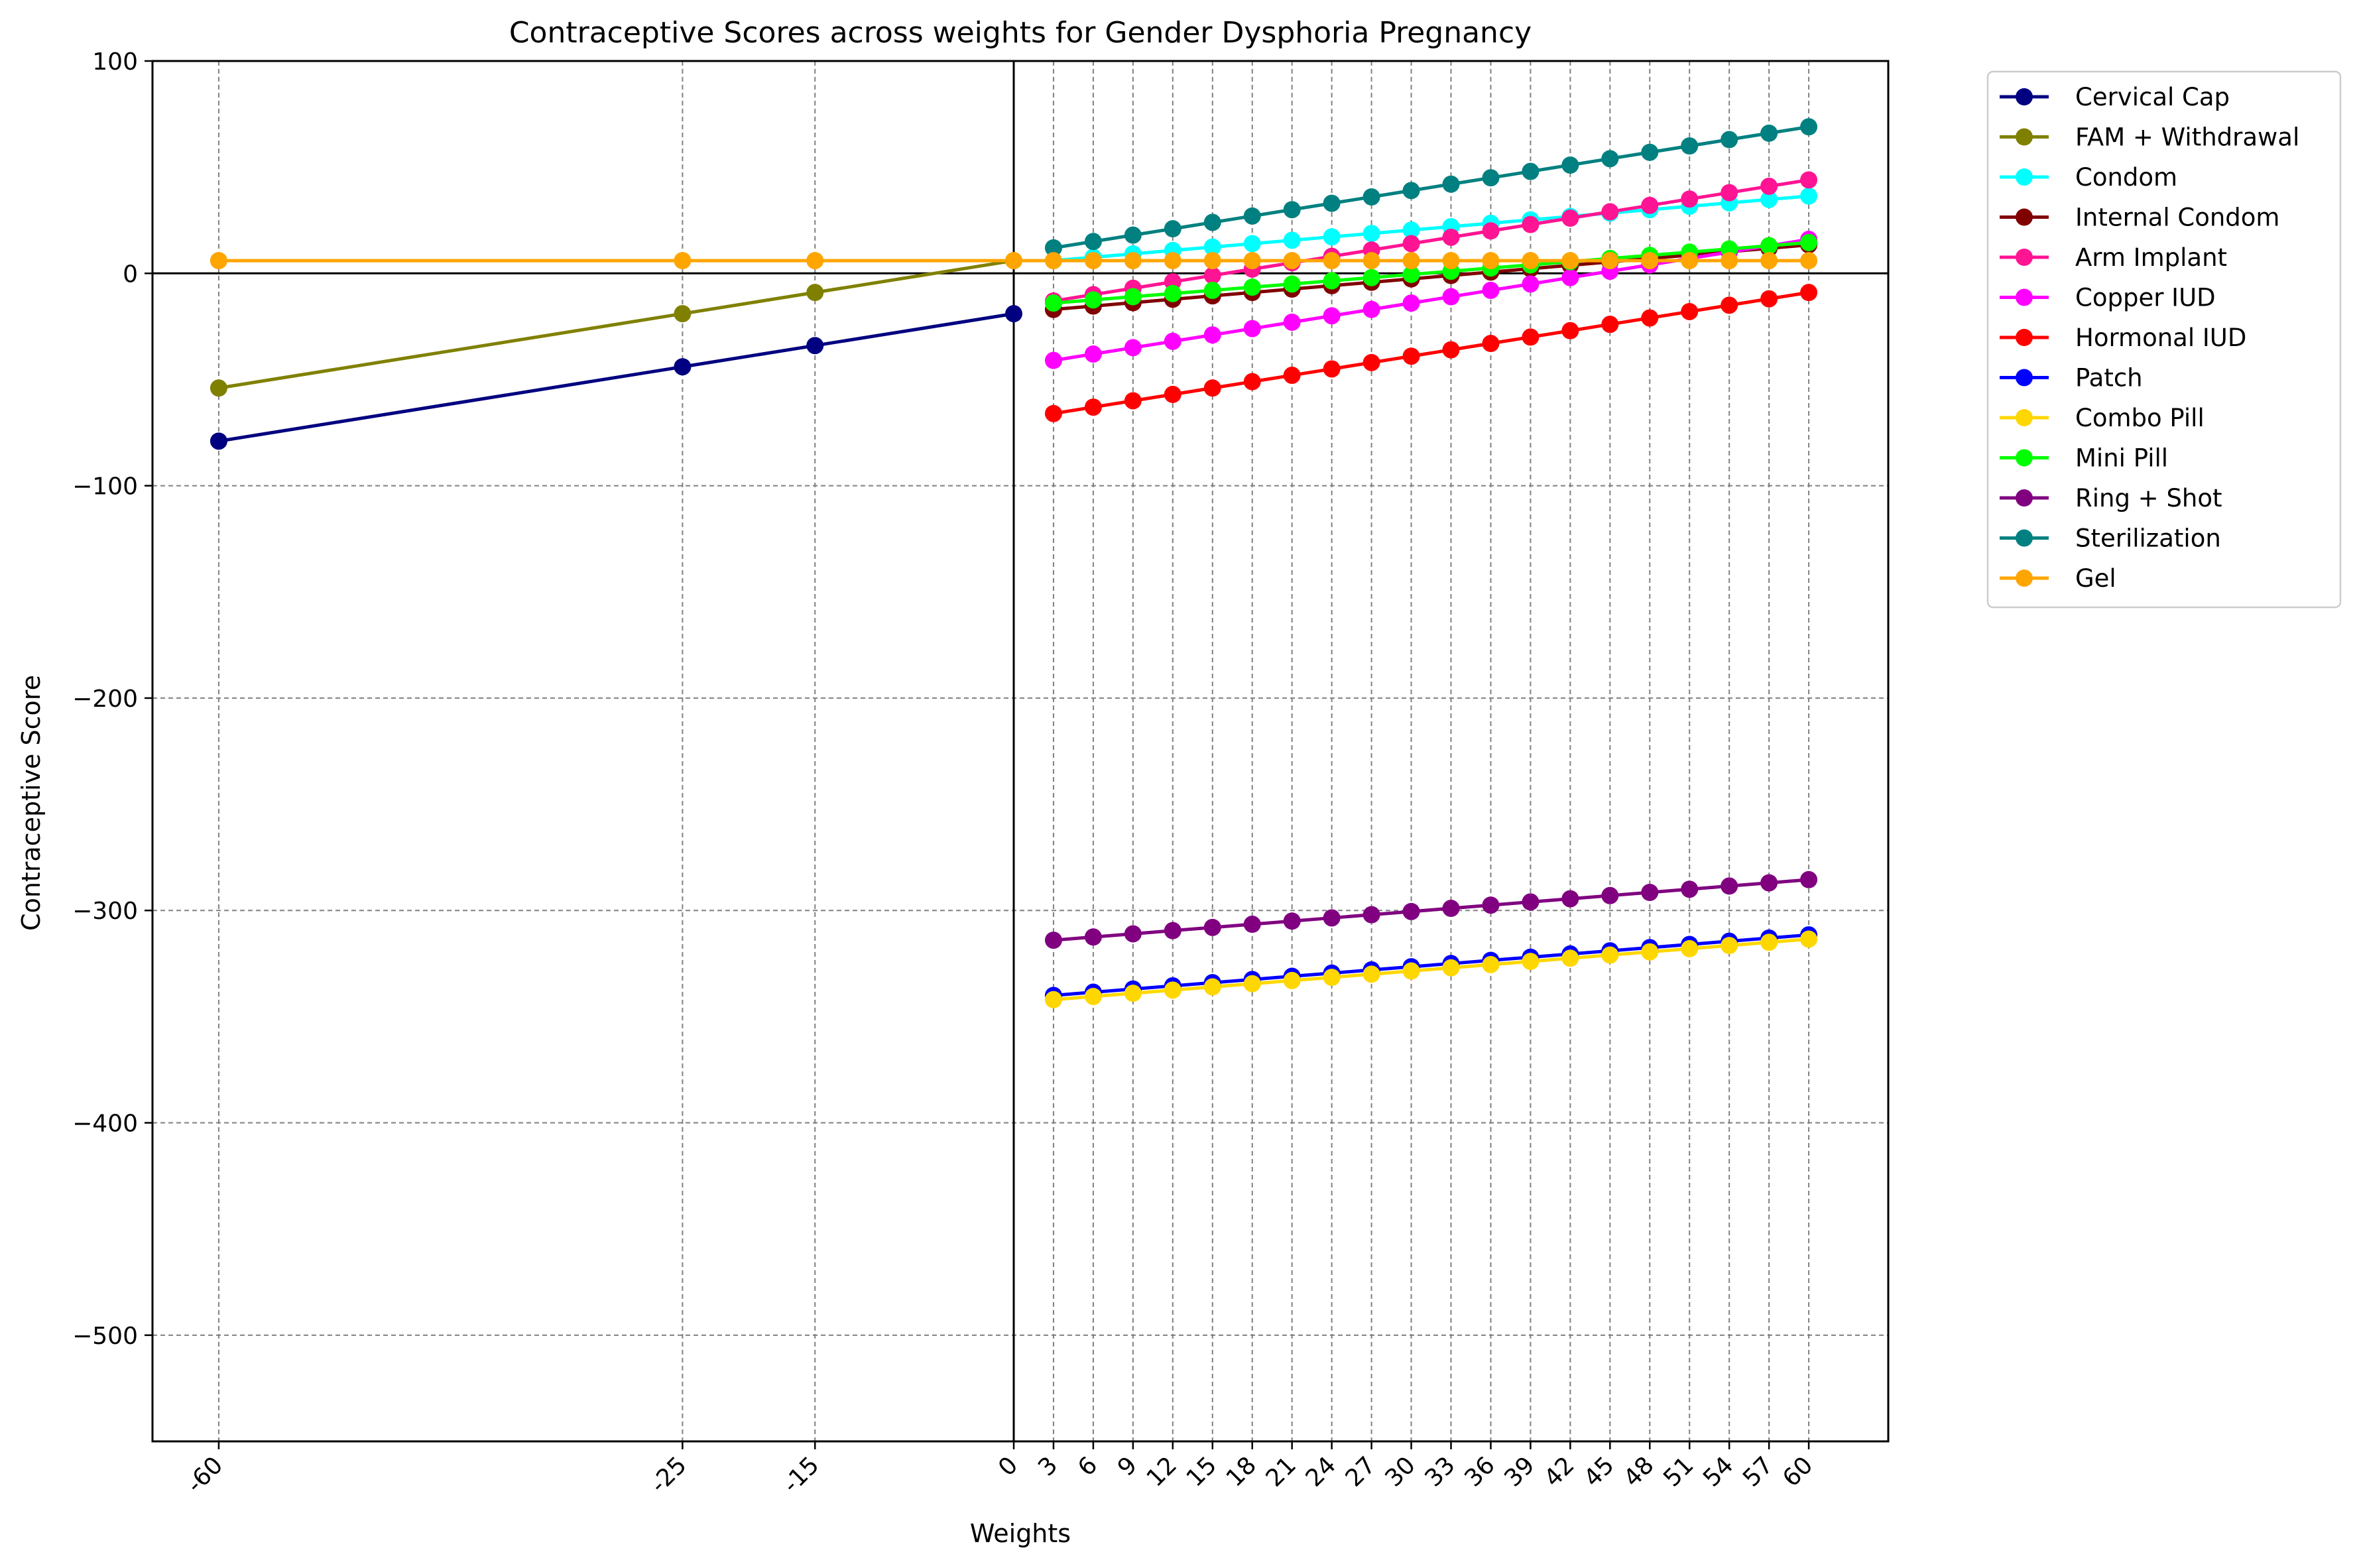 This screenshot has height=1568, width=2359. What do you see at coordinates (1559, 1471) in the screenshot?
I see `x-tick-label: 42` at bounding box center [1559, 1471].